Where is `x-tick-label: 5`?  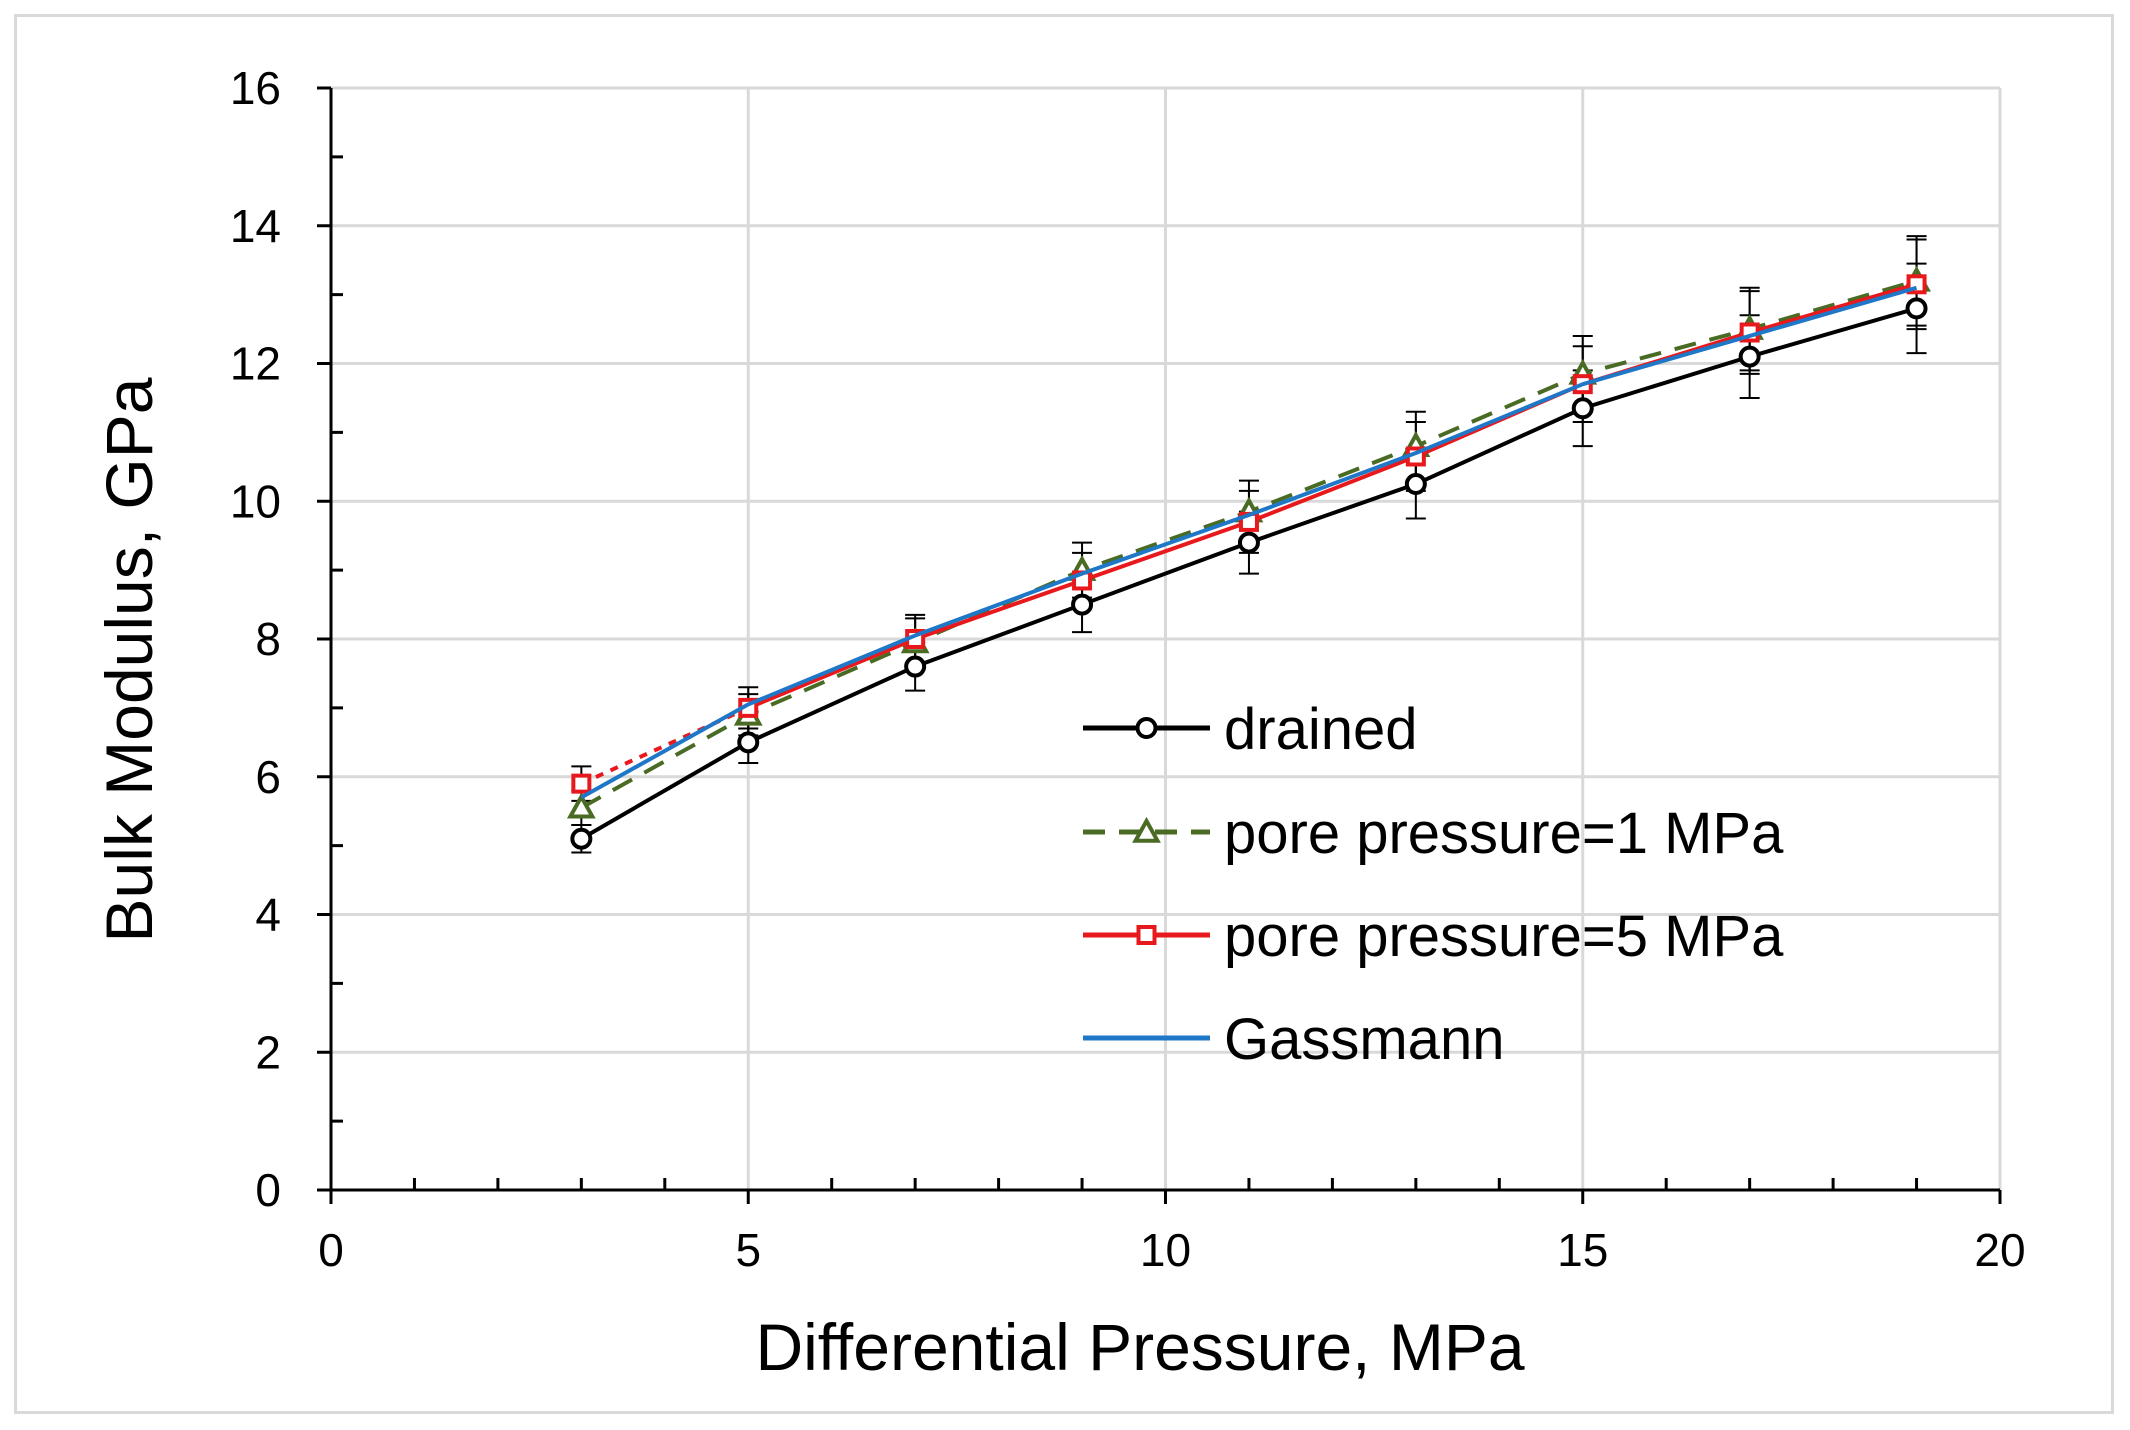
x-tick-label: 5 is located at coordinates (748, 1250).